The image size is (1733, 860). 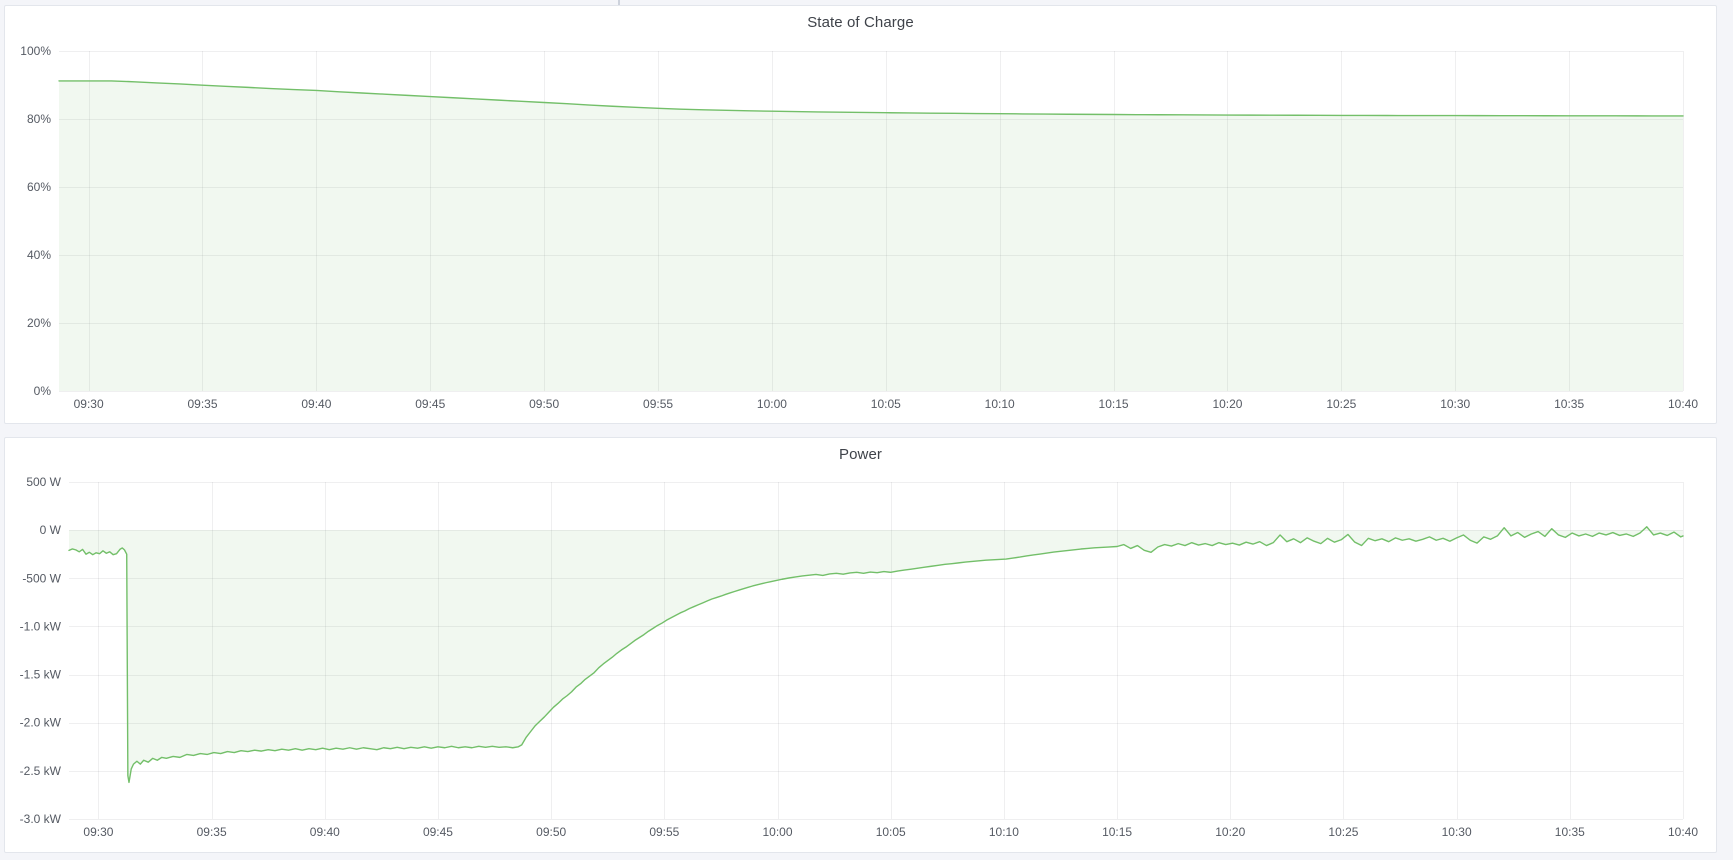 I want to click on y-tick-label: 100%, so click(x=35, y=51).